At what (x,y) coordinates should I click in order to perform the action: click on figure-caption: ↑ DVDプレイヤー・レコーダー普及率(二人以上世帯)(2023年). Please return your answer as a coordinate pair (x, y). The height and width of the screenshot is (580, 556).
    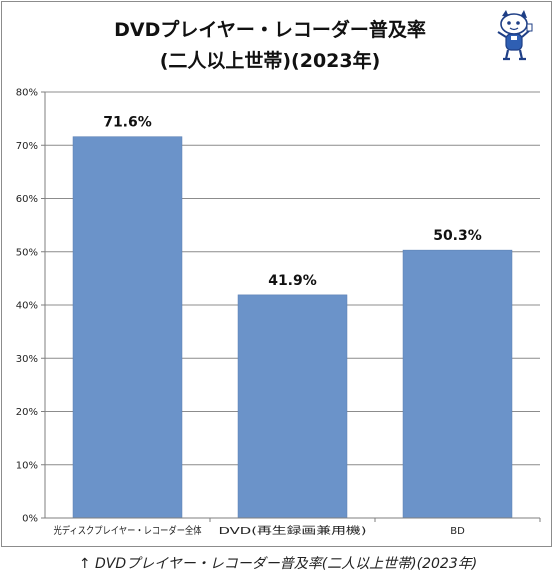
    Looking at the image, I should click on (278, 564).